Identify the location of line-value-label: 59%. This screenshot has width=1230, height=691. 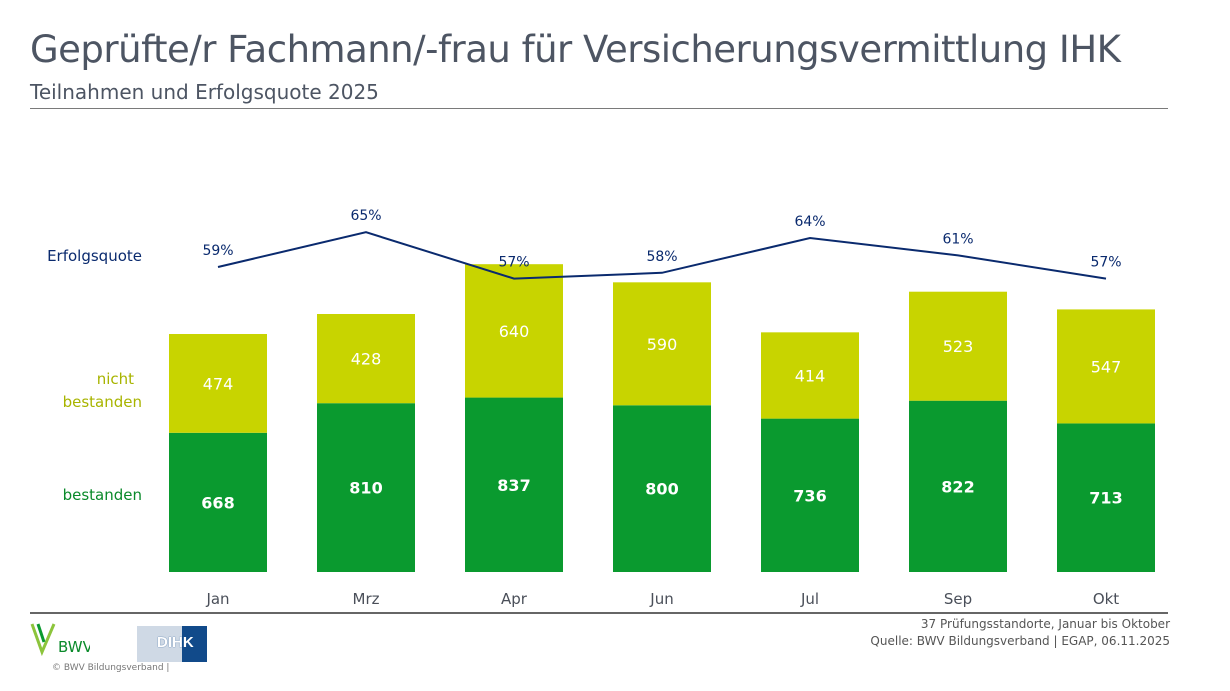
(217, 251).